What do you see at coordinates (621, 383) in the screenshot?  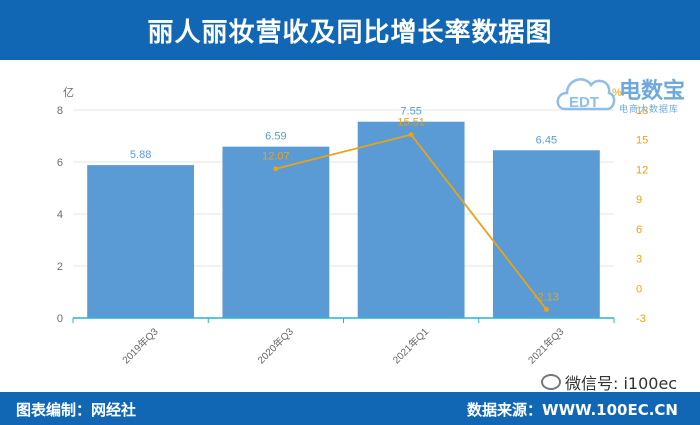 I see `wechat-id: 微信号: i100ec` at bounding box center [621, 383].